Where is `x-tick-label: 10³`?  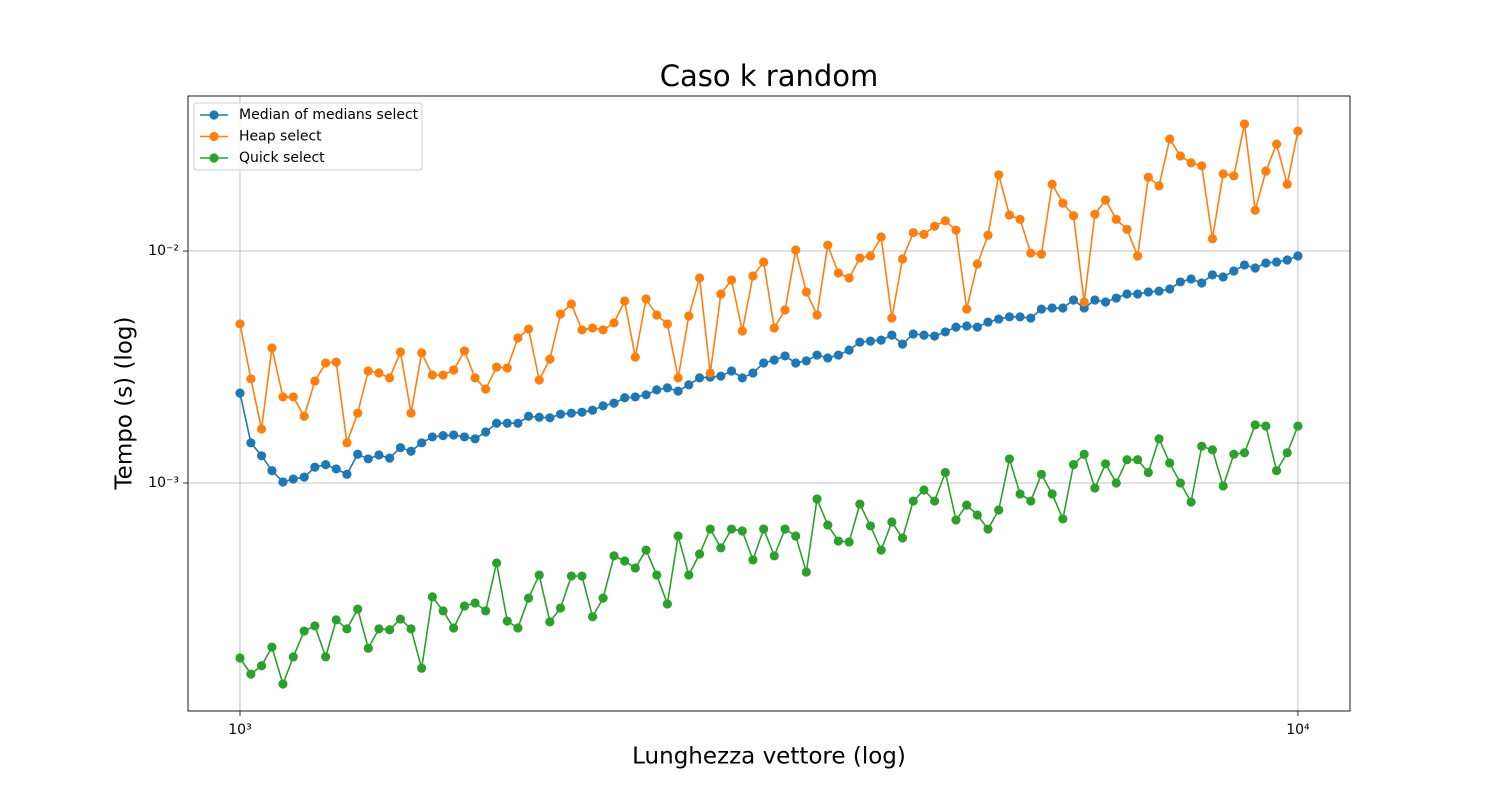
x-tick-label: 10³ is located at coordinates (239, 730).